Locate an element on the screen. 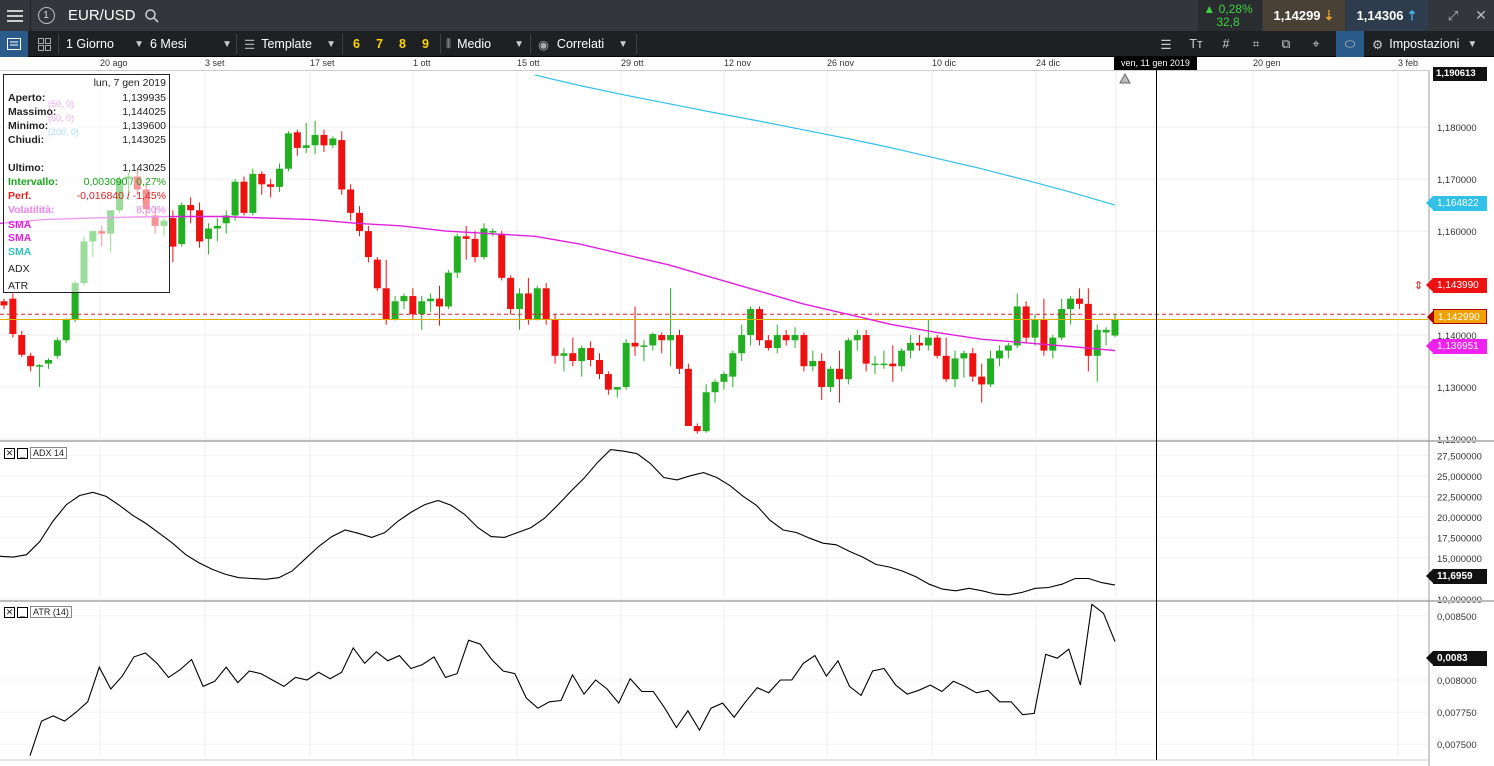 The width and height of the screenshot is (1494, 766). correlati-dropdown: ◉ Correlati ▼ is located at coordinates (583, 44).